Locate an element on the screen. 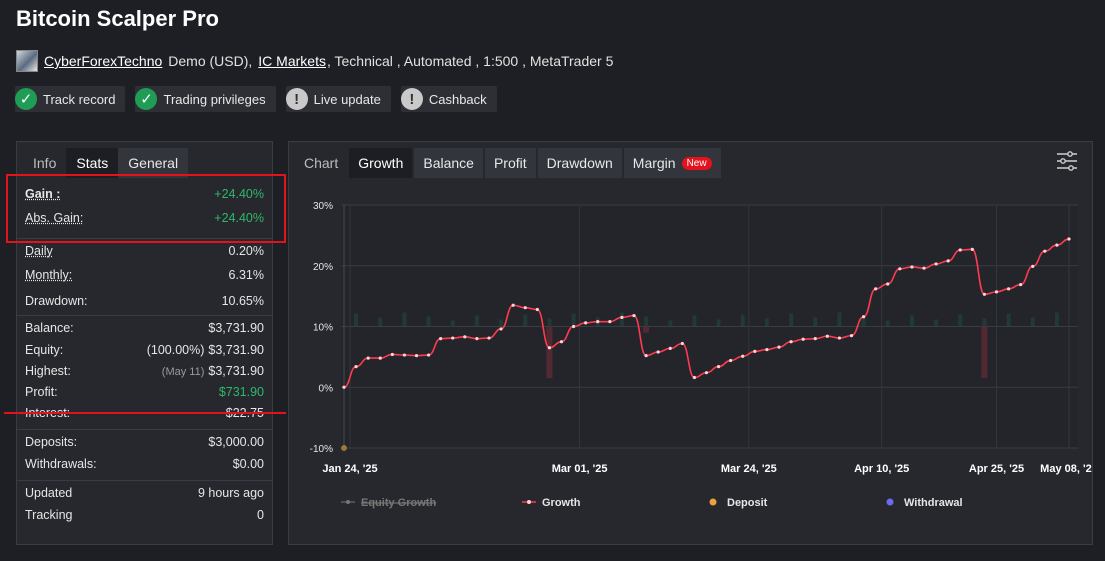 The height and width of the screenshot is (561, 1105). stat-label: Highest: is located at coordinates (48, 371).